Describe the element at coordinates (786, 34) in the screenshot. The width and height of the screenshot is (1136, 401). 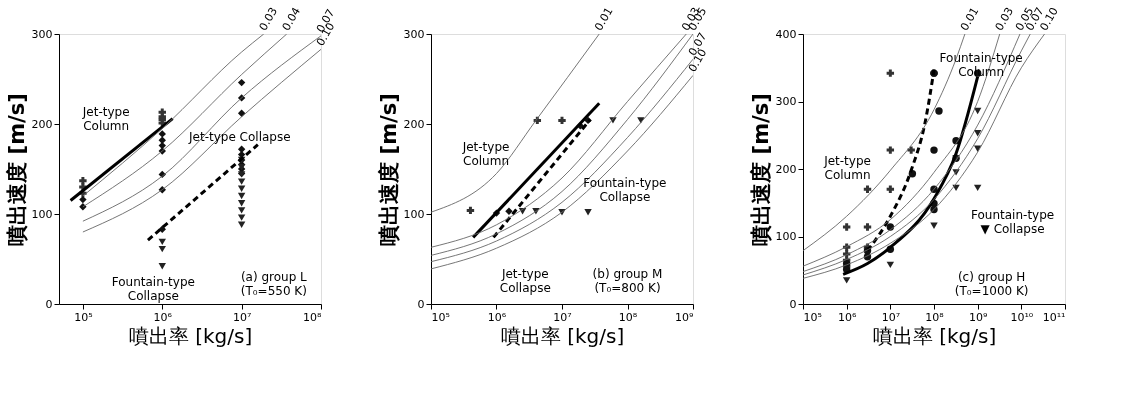
I see `y-tick-label: 400` at that location.